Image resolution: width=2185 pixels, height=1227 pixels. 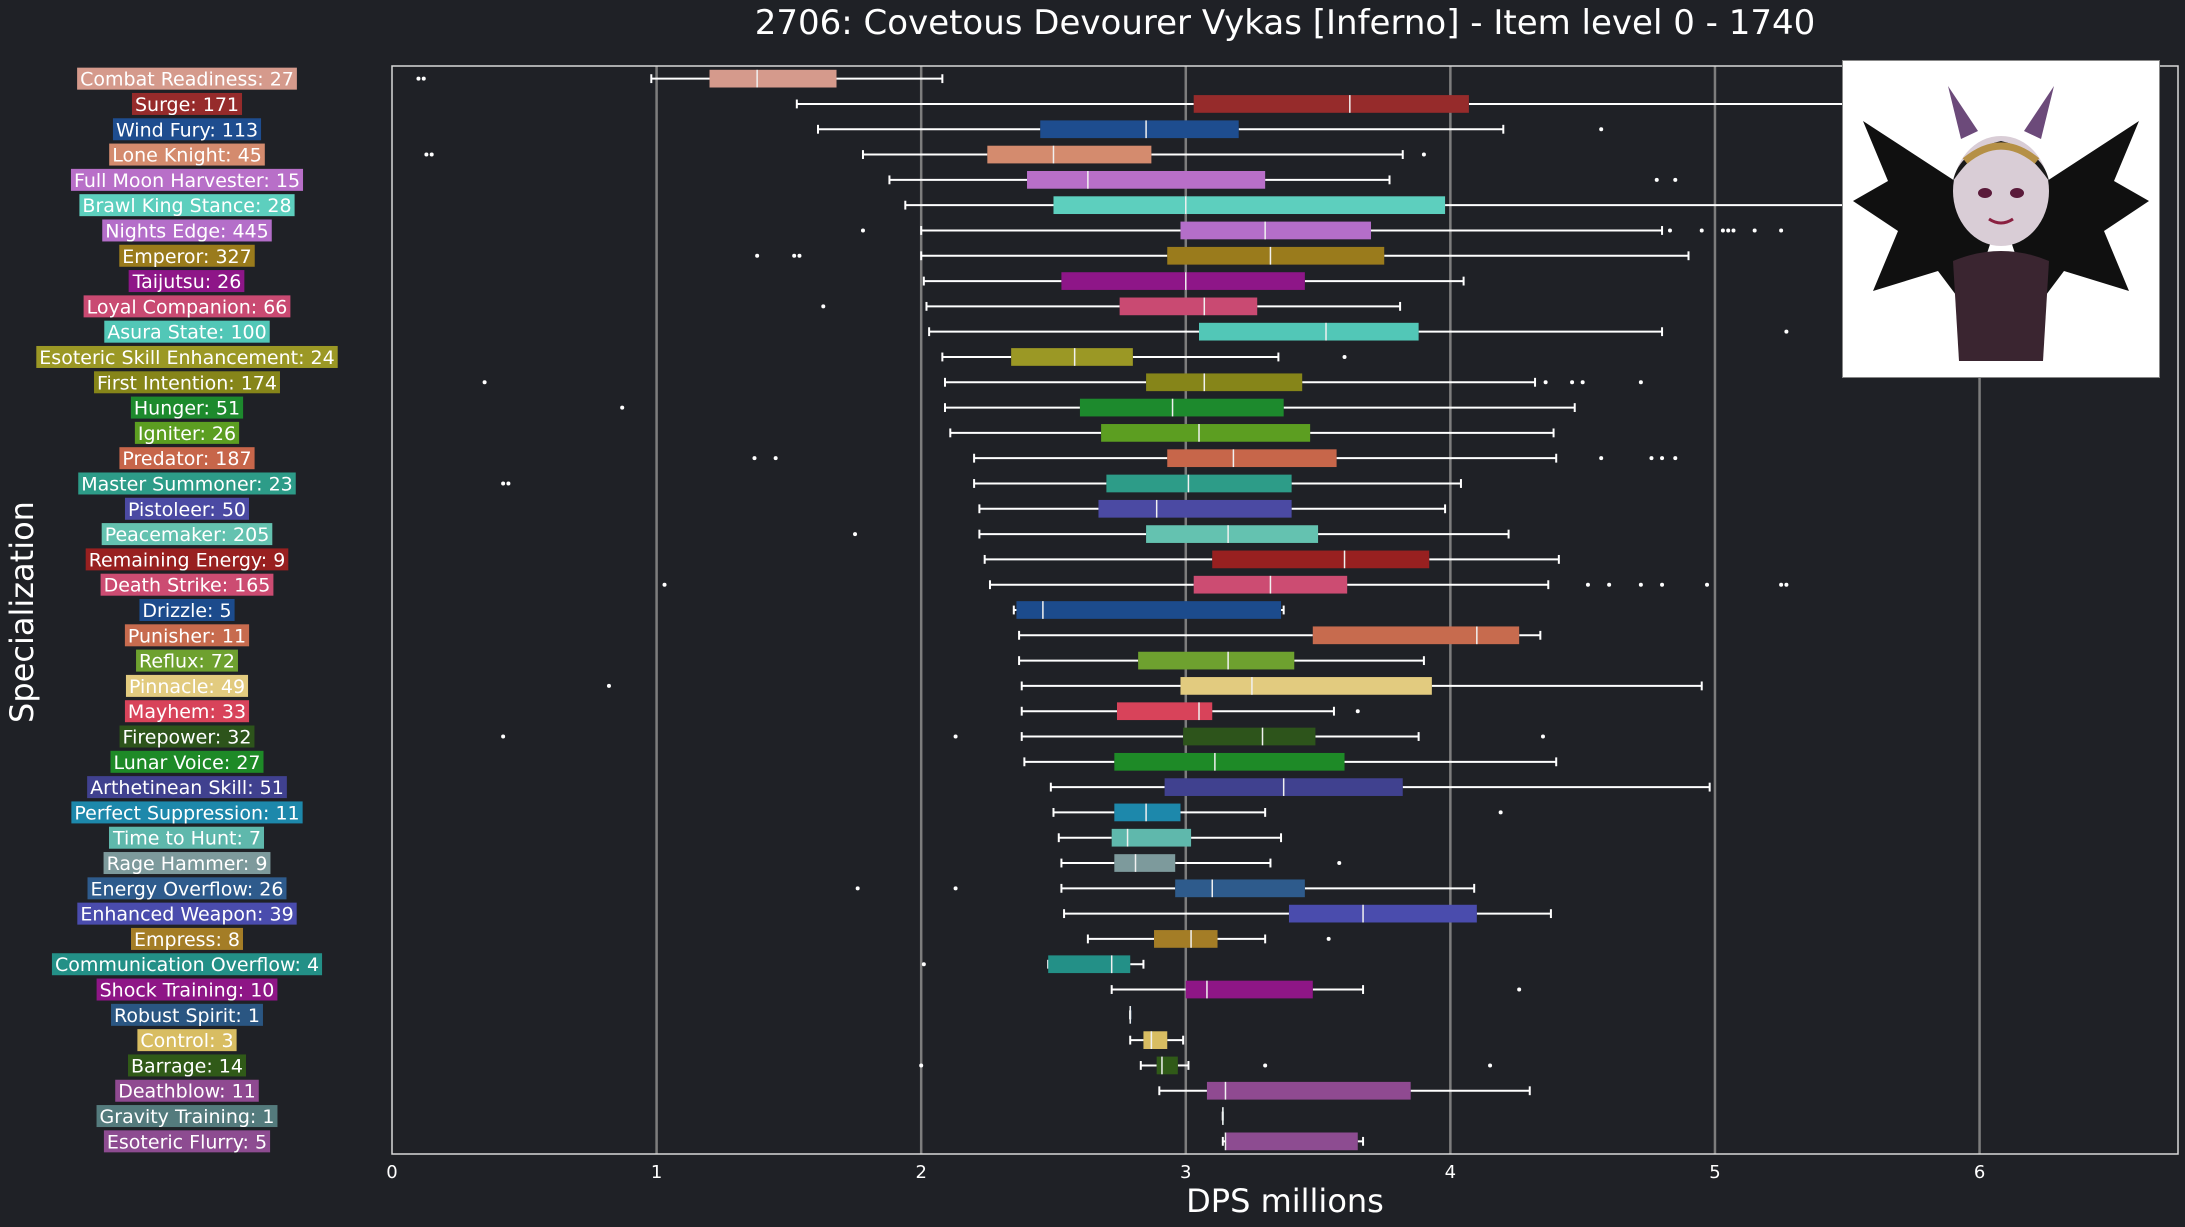 I want to click on x-tick-label: 1, so click(x=656, y=1172).